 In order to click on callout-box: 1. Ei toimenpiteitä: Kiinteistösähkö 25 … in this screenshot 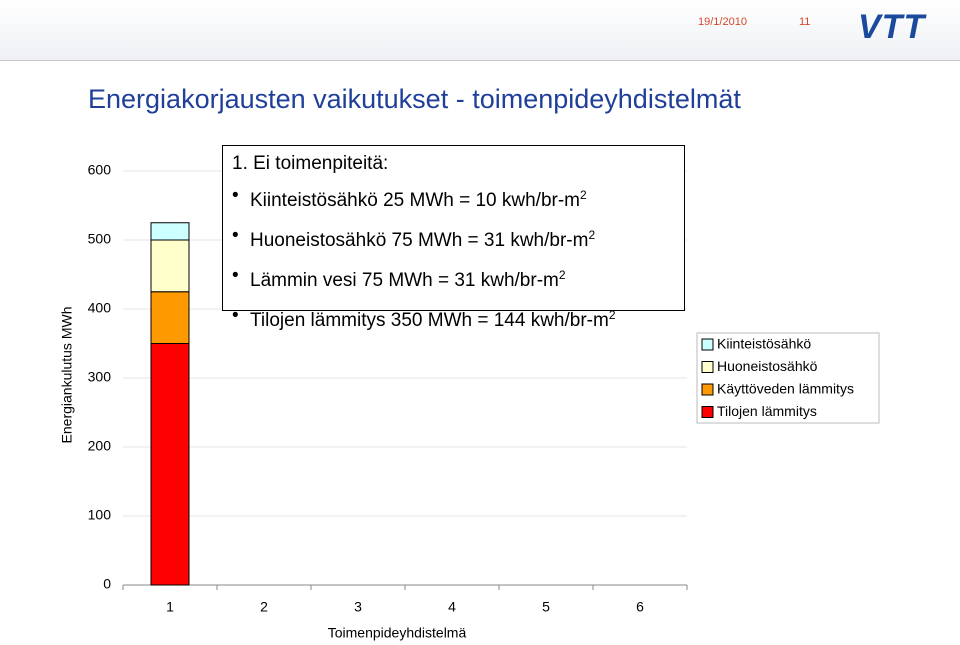, I will do `click(453, 239)`.